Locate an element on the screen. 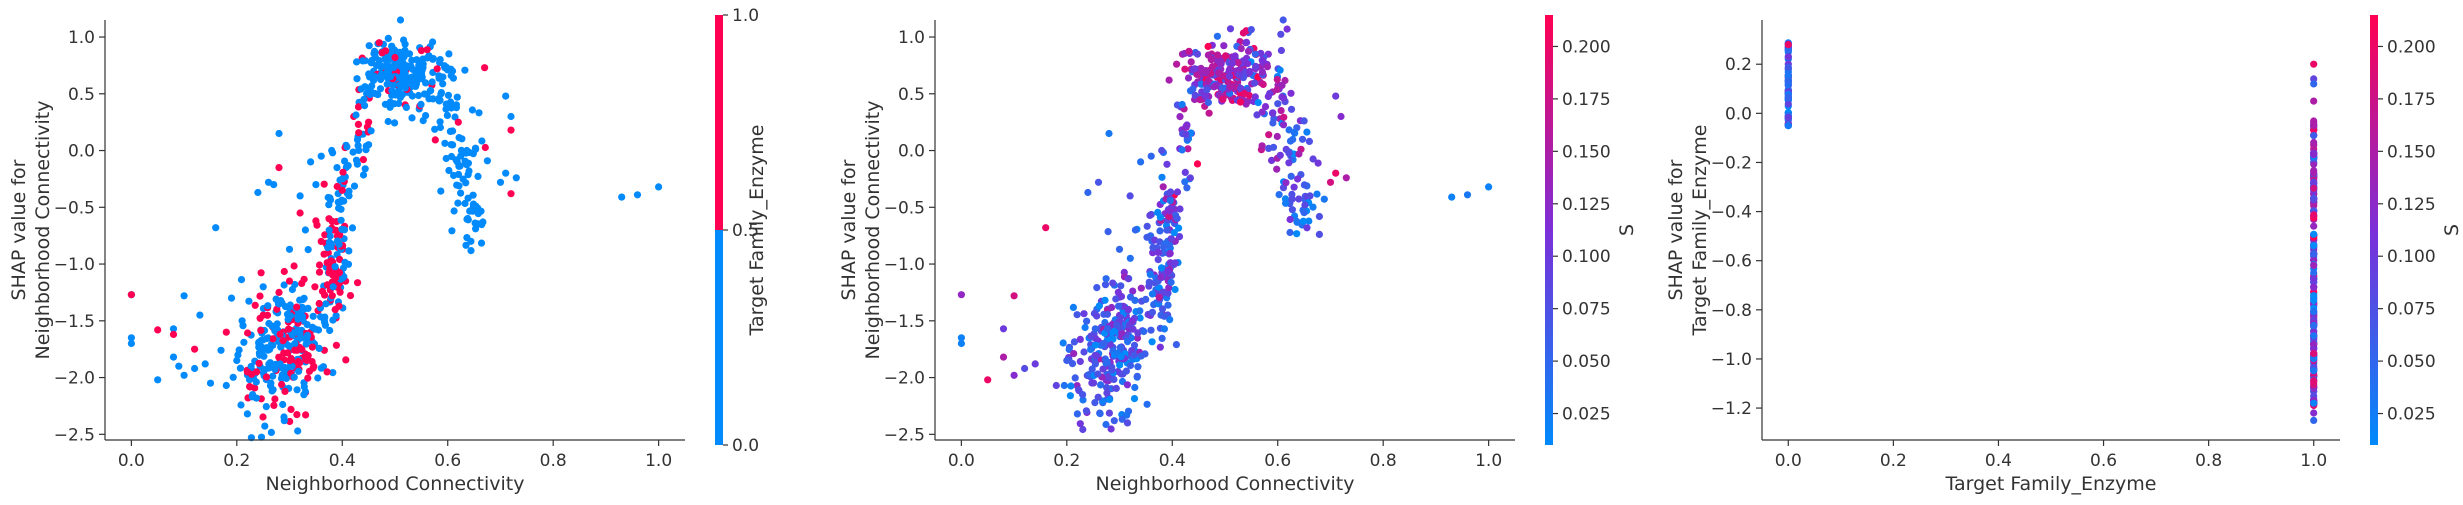  y-tick-label: −1.0 is located at coordinates (1731, 360).